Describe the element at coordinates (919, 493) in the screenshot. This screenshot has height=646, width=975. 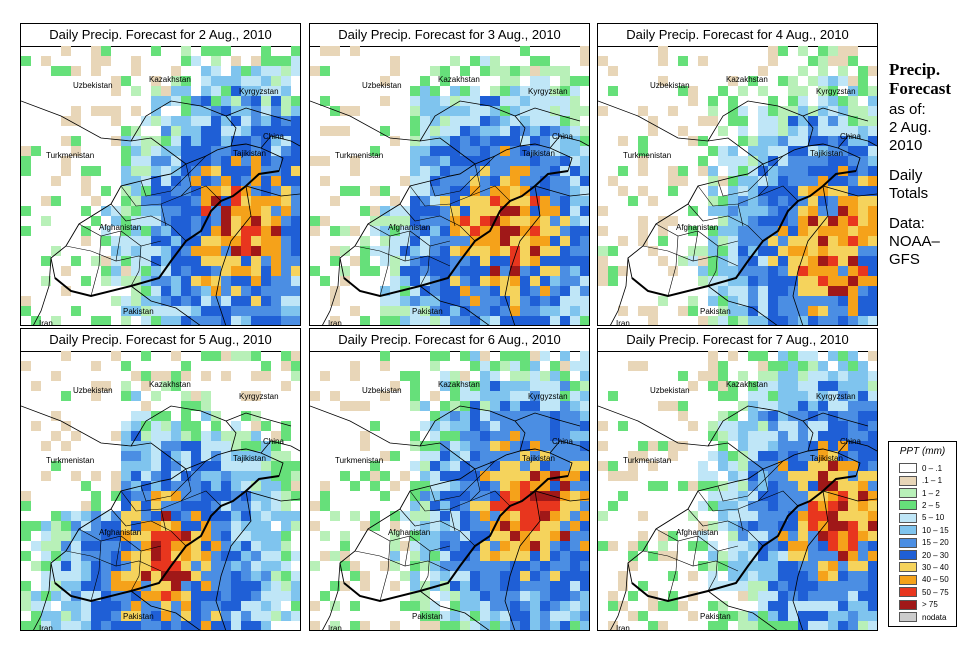
I see `legend-item: 1 – 2` at that location.